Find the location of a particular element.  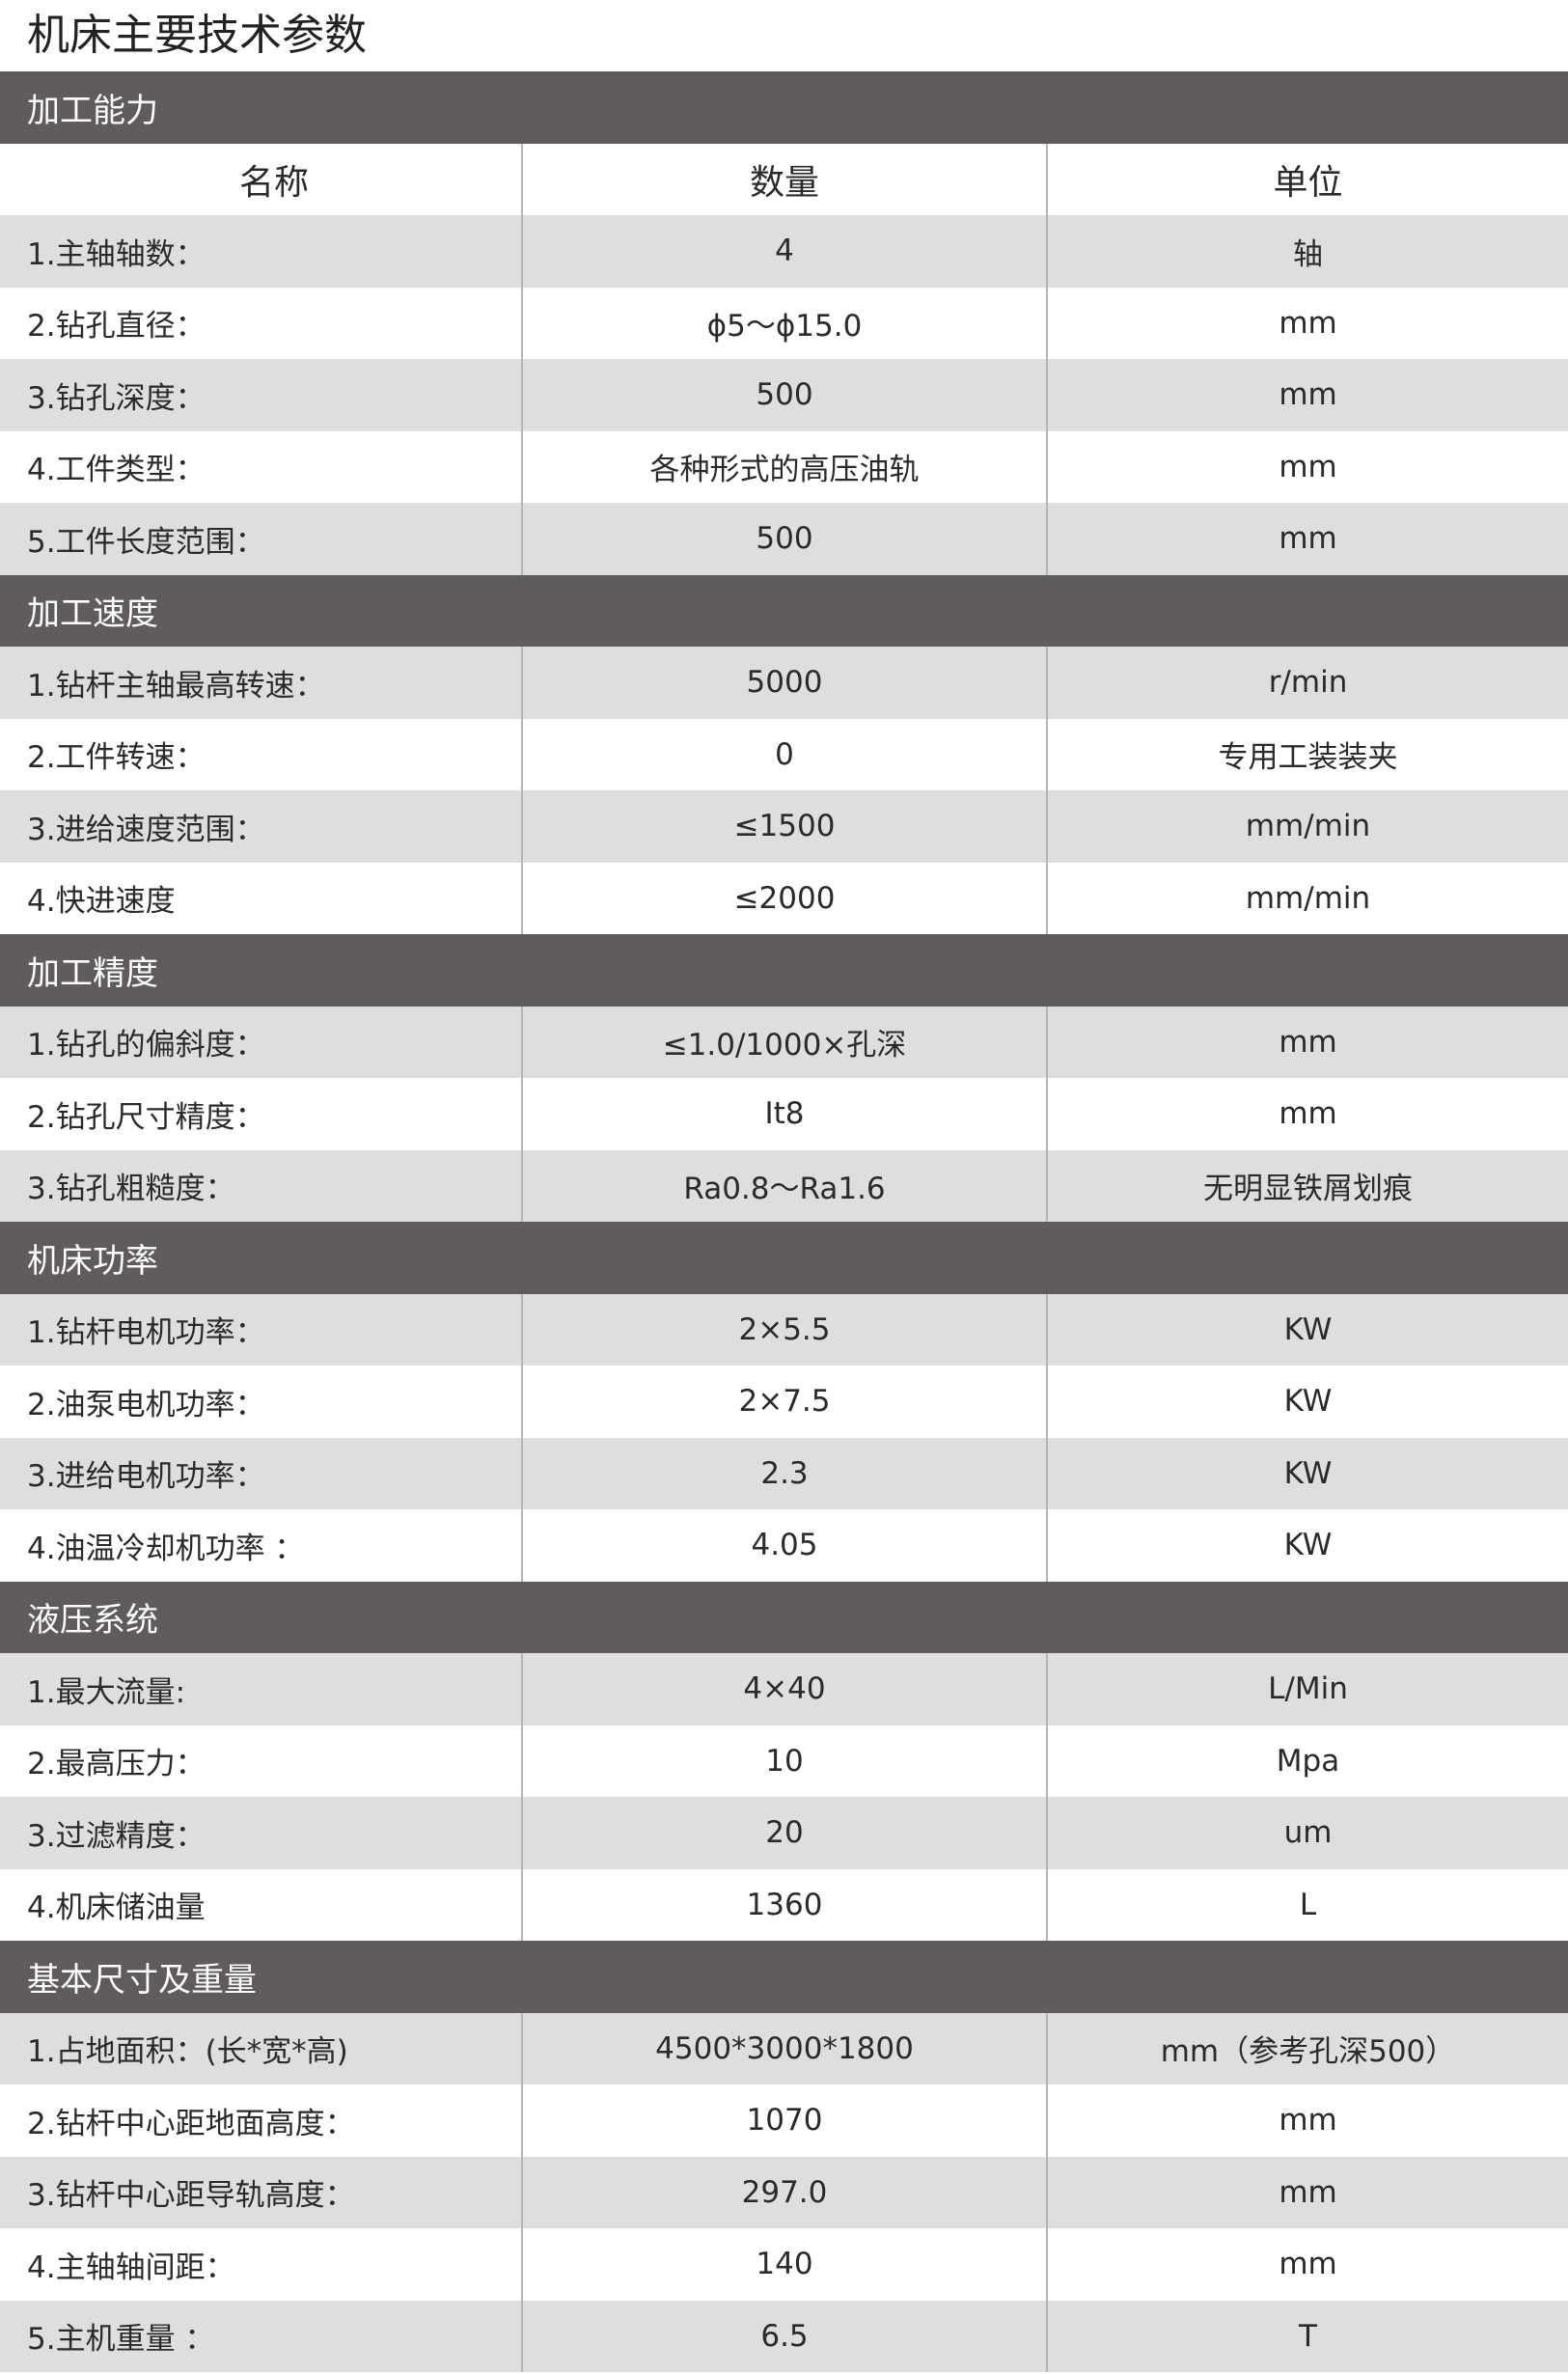

spec-row: 4.快进速度 ≤2000 mm/min is located at coordinates (784, 898).